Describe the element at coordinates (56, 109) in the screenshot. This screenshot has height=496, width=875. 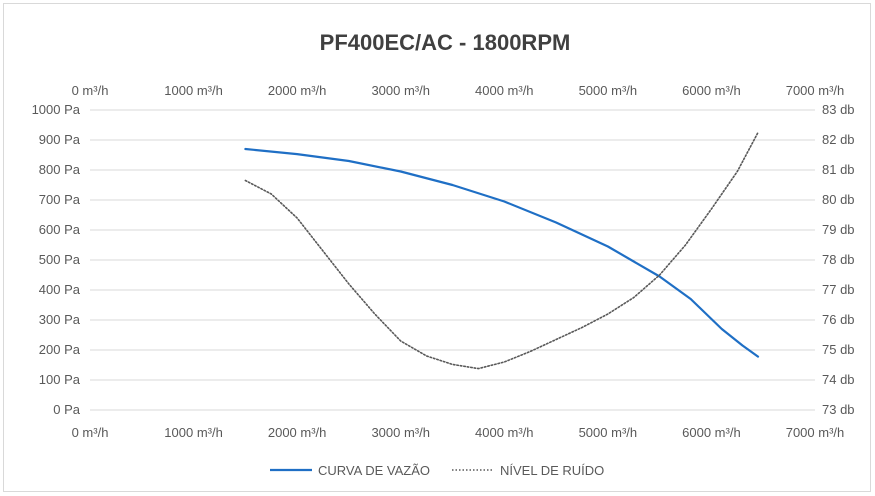
I see `y-left-tick-label: 1000 Pa` at that location.